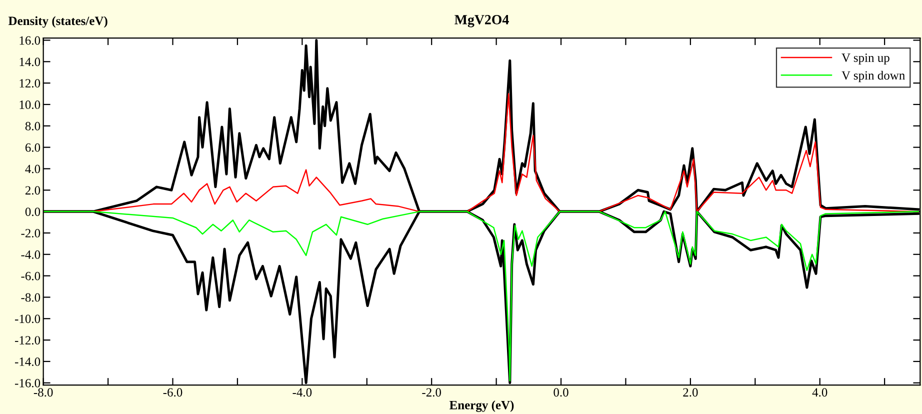 The width and height of the screenshot is (922, 414). Describe the element at coordinates (30, 40) in the screenshot. I see `y-tick-label: 16.0` at that location.